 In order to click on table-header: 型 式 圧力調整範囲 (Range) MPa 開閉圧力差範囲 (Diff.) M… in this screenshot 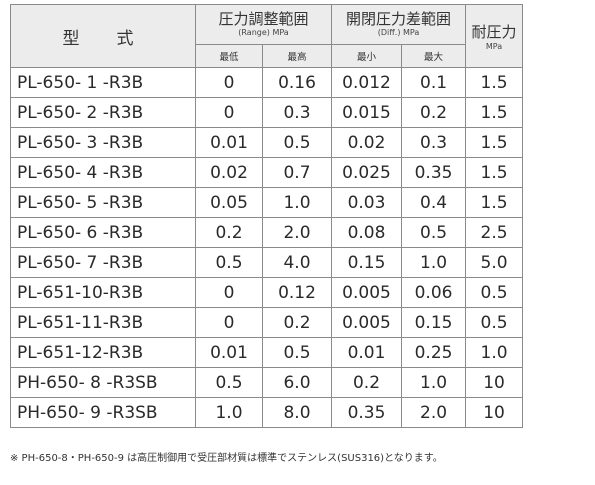, I will do `click(267, 36)`.